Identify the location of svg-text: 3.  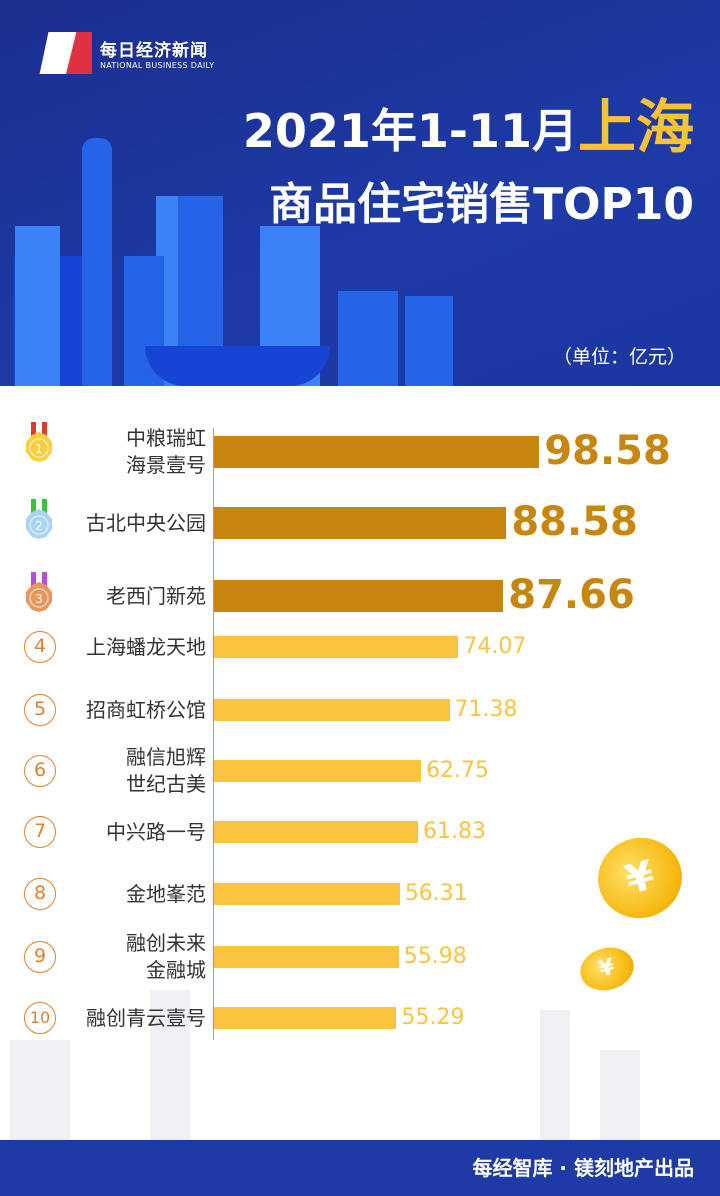
(39, 599).